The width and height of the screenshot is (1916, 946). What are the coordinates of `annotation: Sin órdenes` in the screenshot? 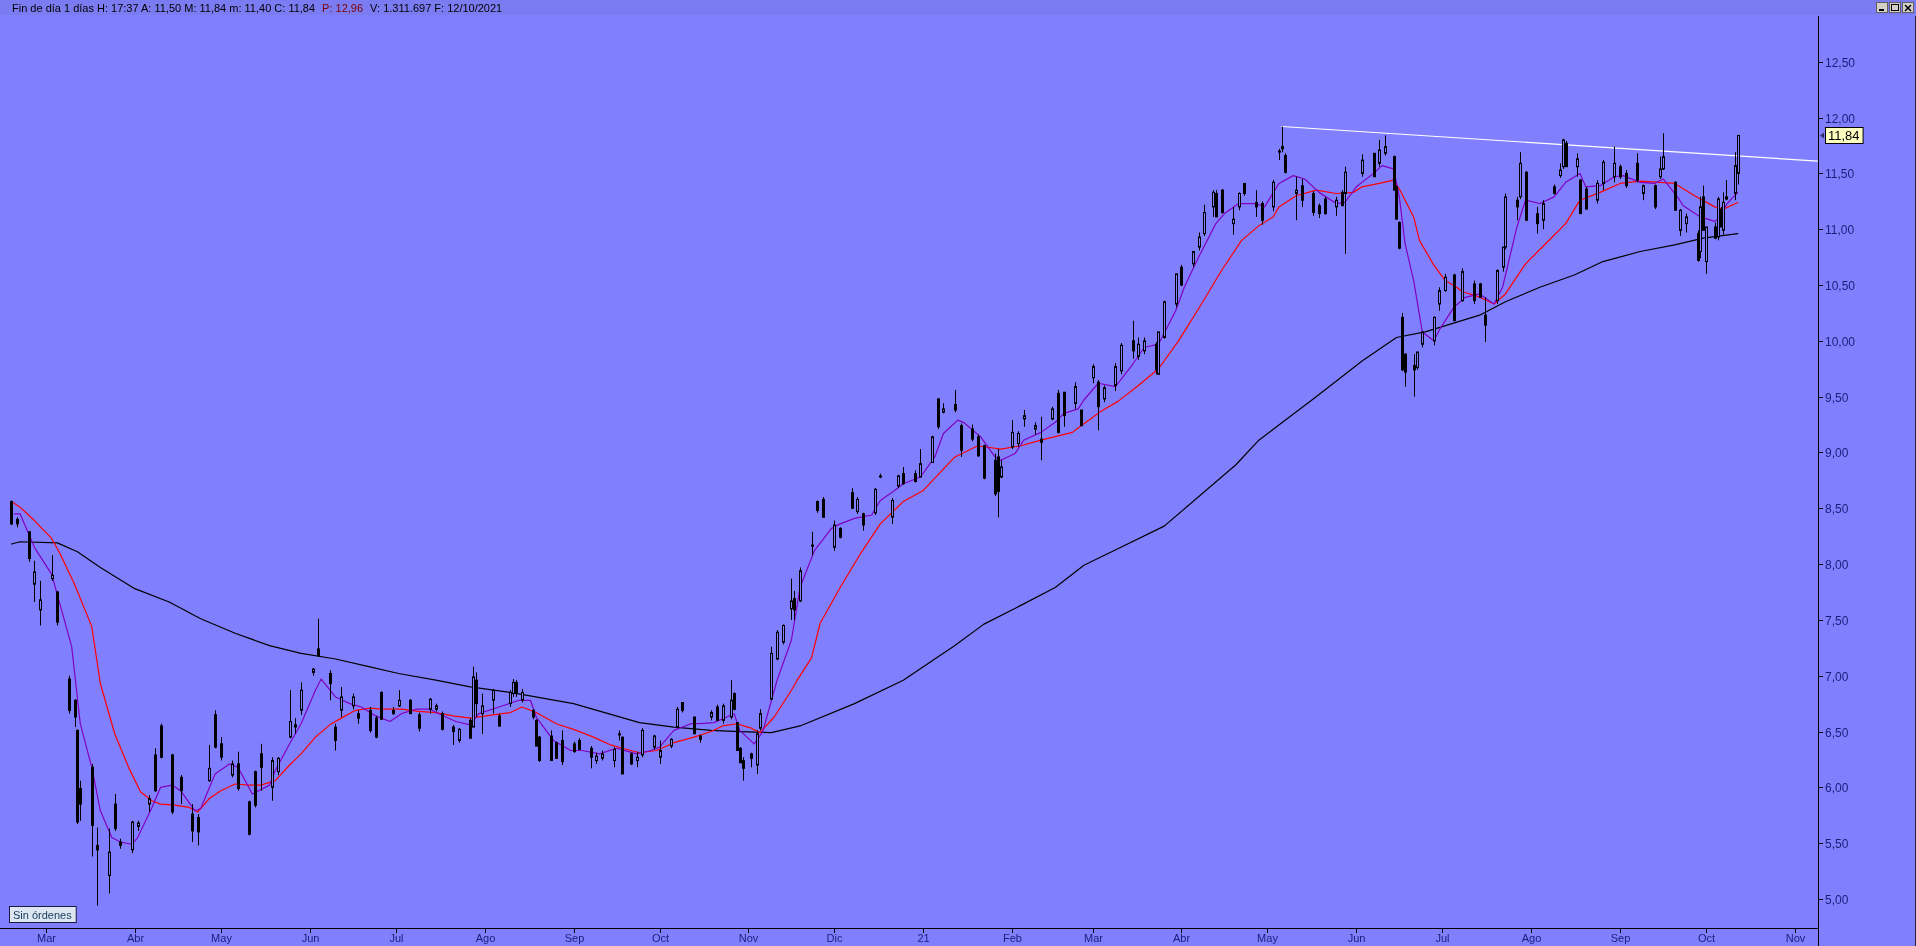 It's located at (43, 914).